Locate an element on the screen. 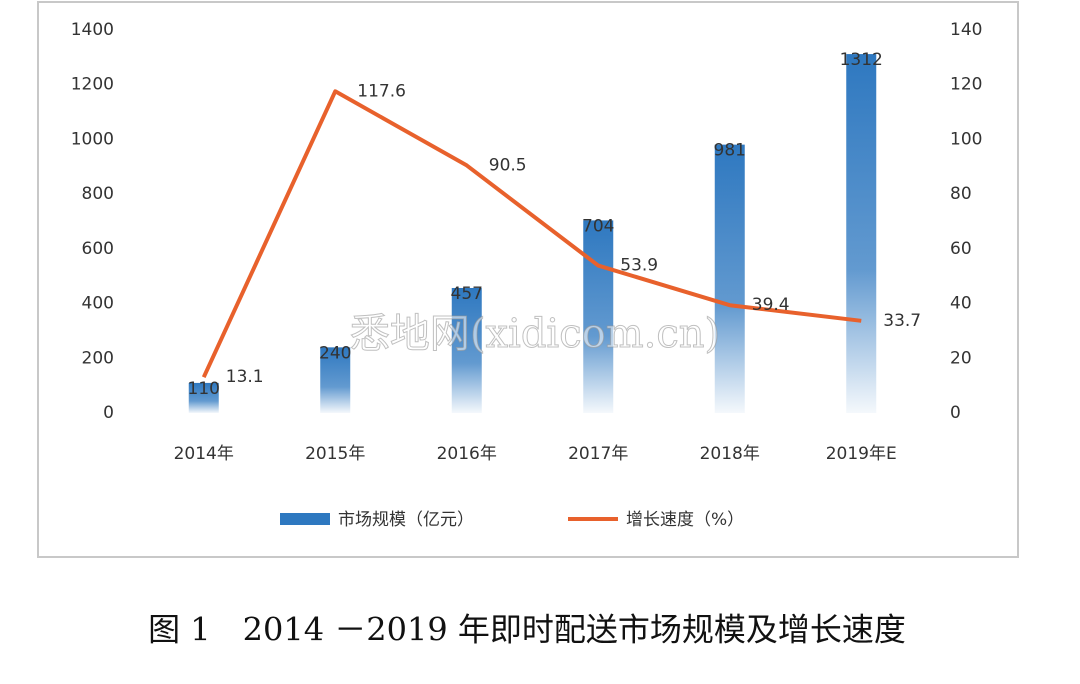  bar-value-label: 457 is located at coordinates (467, 294).